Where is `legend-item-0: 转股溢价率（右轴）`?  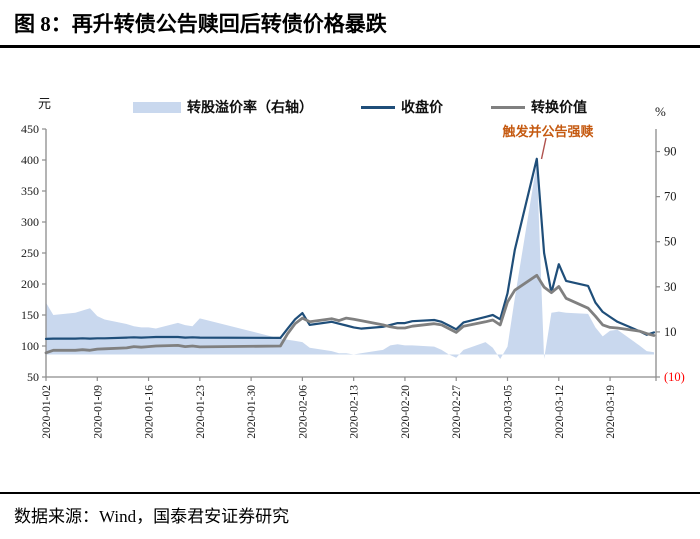 legend-item-0: 转股溢价率（右轴） is located at coordinates (223, 107).